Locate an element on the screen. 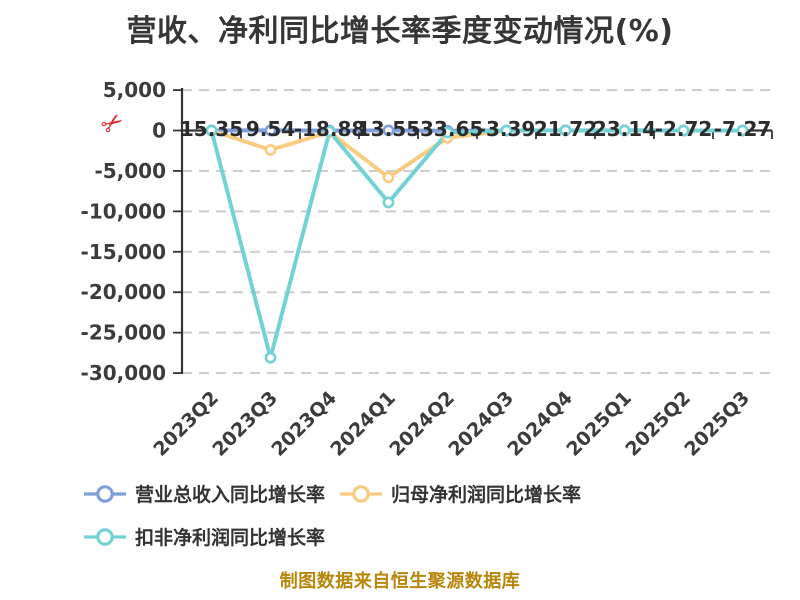 The image size is (800, 600). y-tick-label: -5,000 is located at coordinates (130, 171).